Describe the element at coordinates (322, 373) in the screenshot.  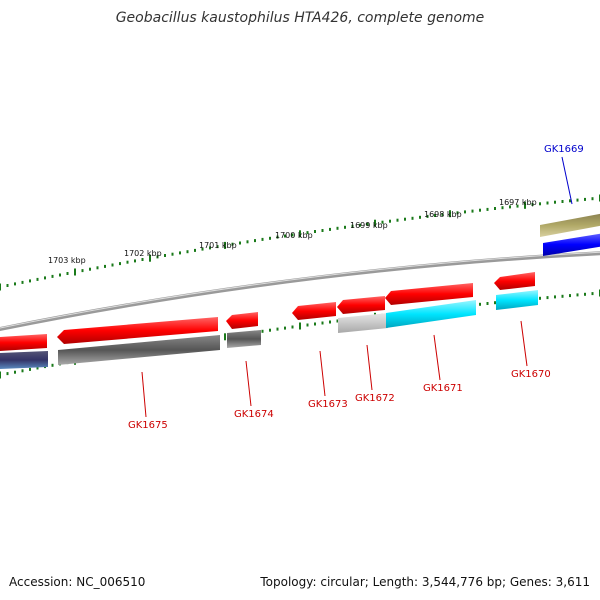
I see `leader-line-gk1673` at that location.